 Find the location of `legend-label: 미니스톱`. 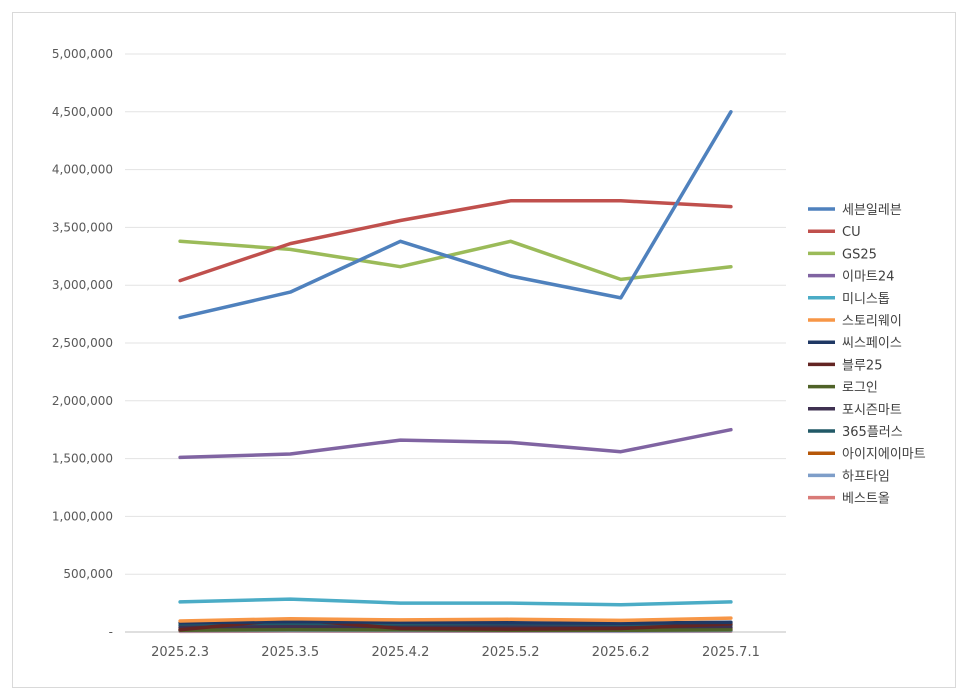

legend-label: 미니스톱 is located at coordinates (866, 299).